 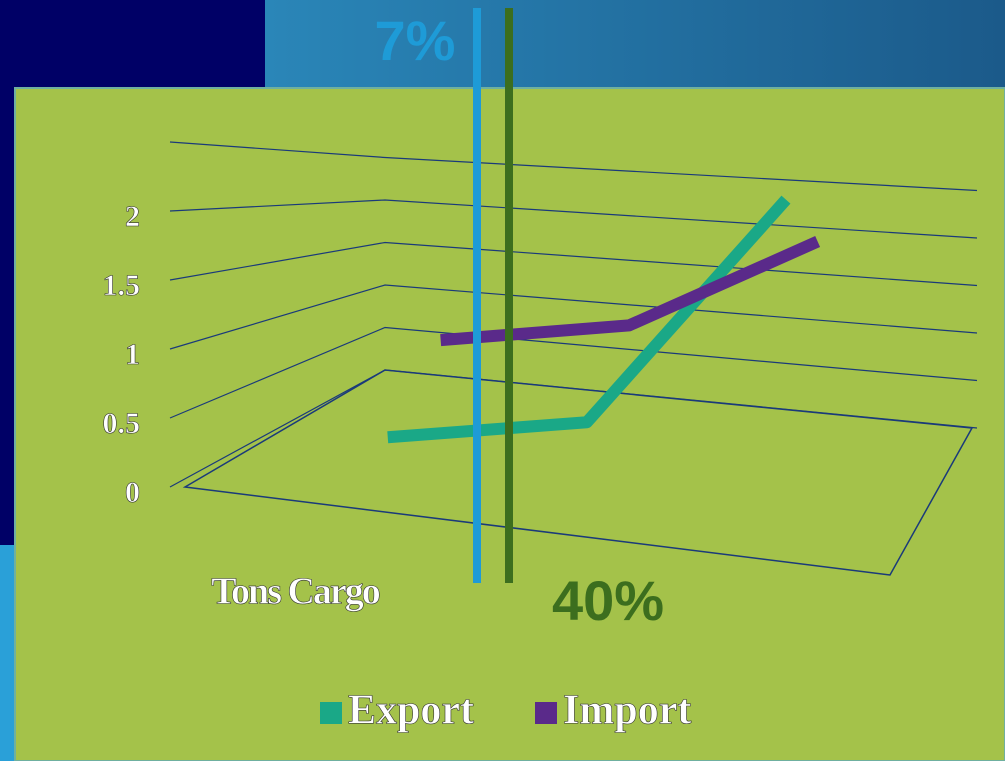 I want to click on y-tick-label: 1.5, so click(x=122, y=285).